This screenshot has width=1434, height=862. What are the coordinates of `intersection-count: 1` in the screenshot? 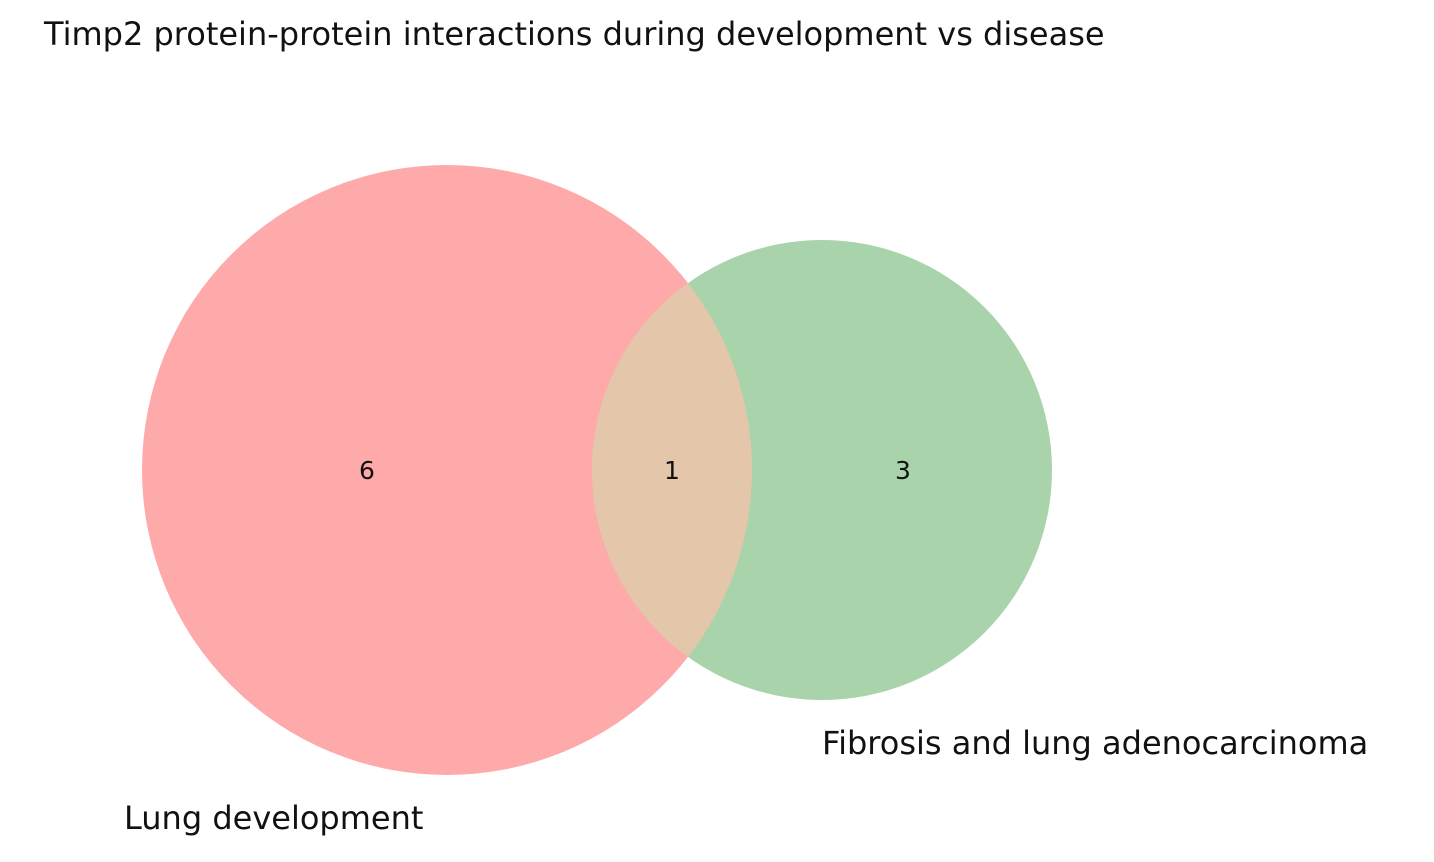 It's located at (672, 470).